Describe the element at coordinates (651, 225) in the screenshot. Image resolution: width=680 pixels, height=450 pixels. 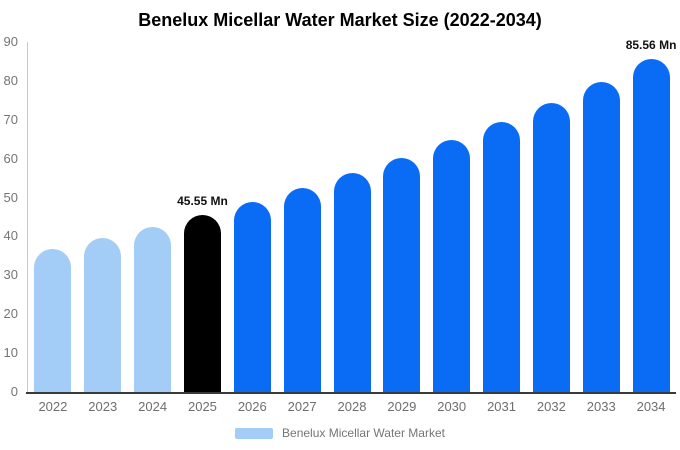
I see `bar-2034` at that location.